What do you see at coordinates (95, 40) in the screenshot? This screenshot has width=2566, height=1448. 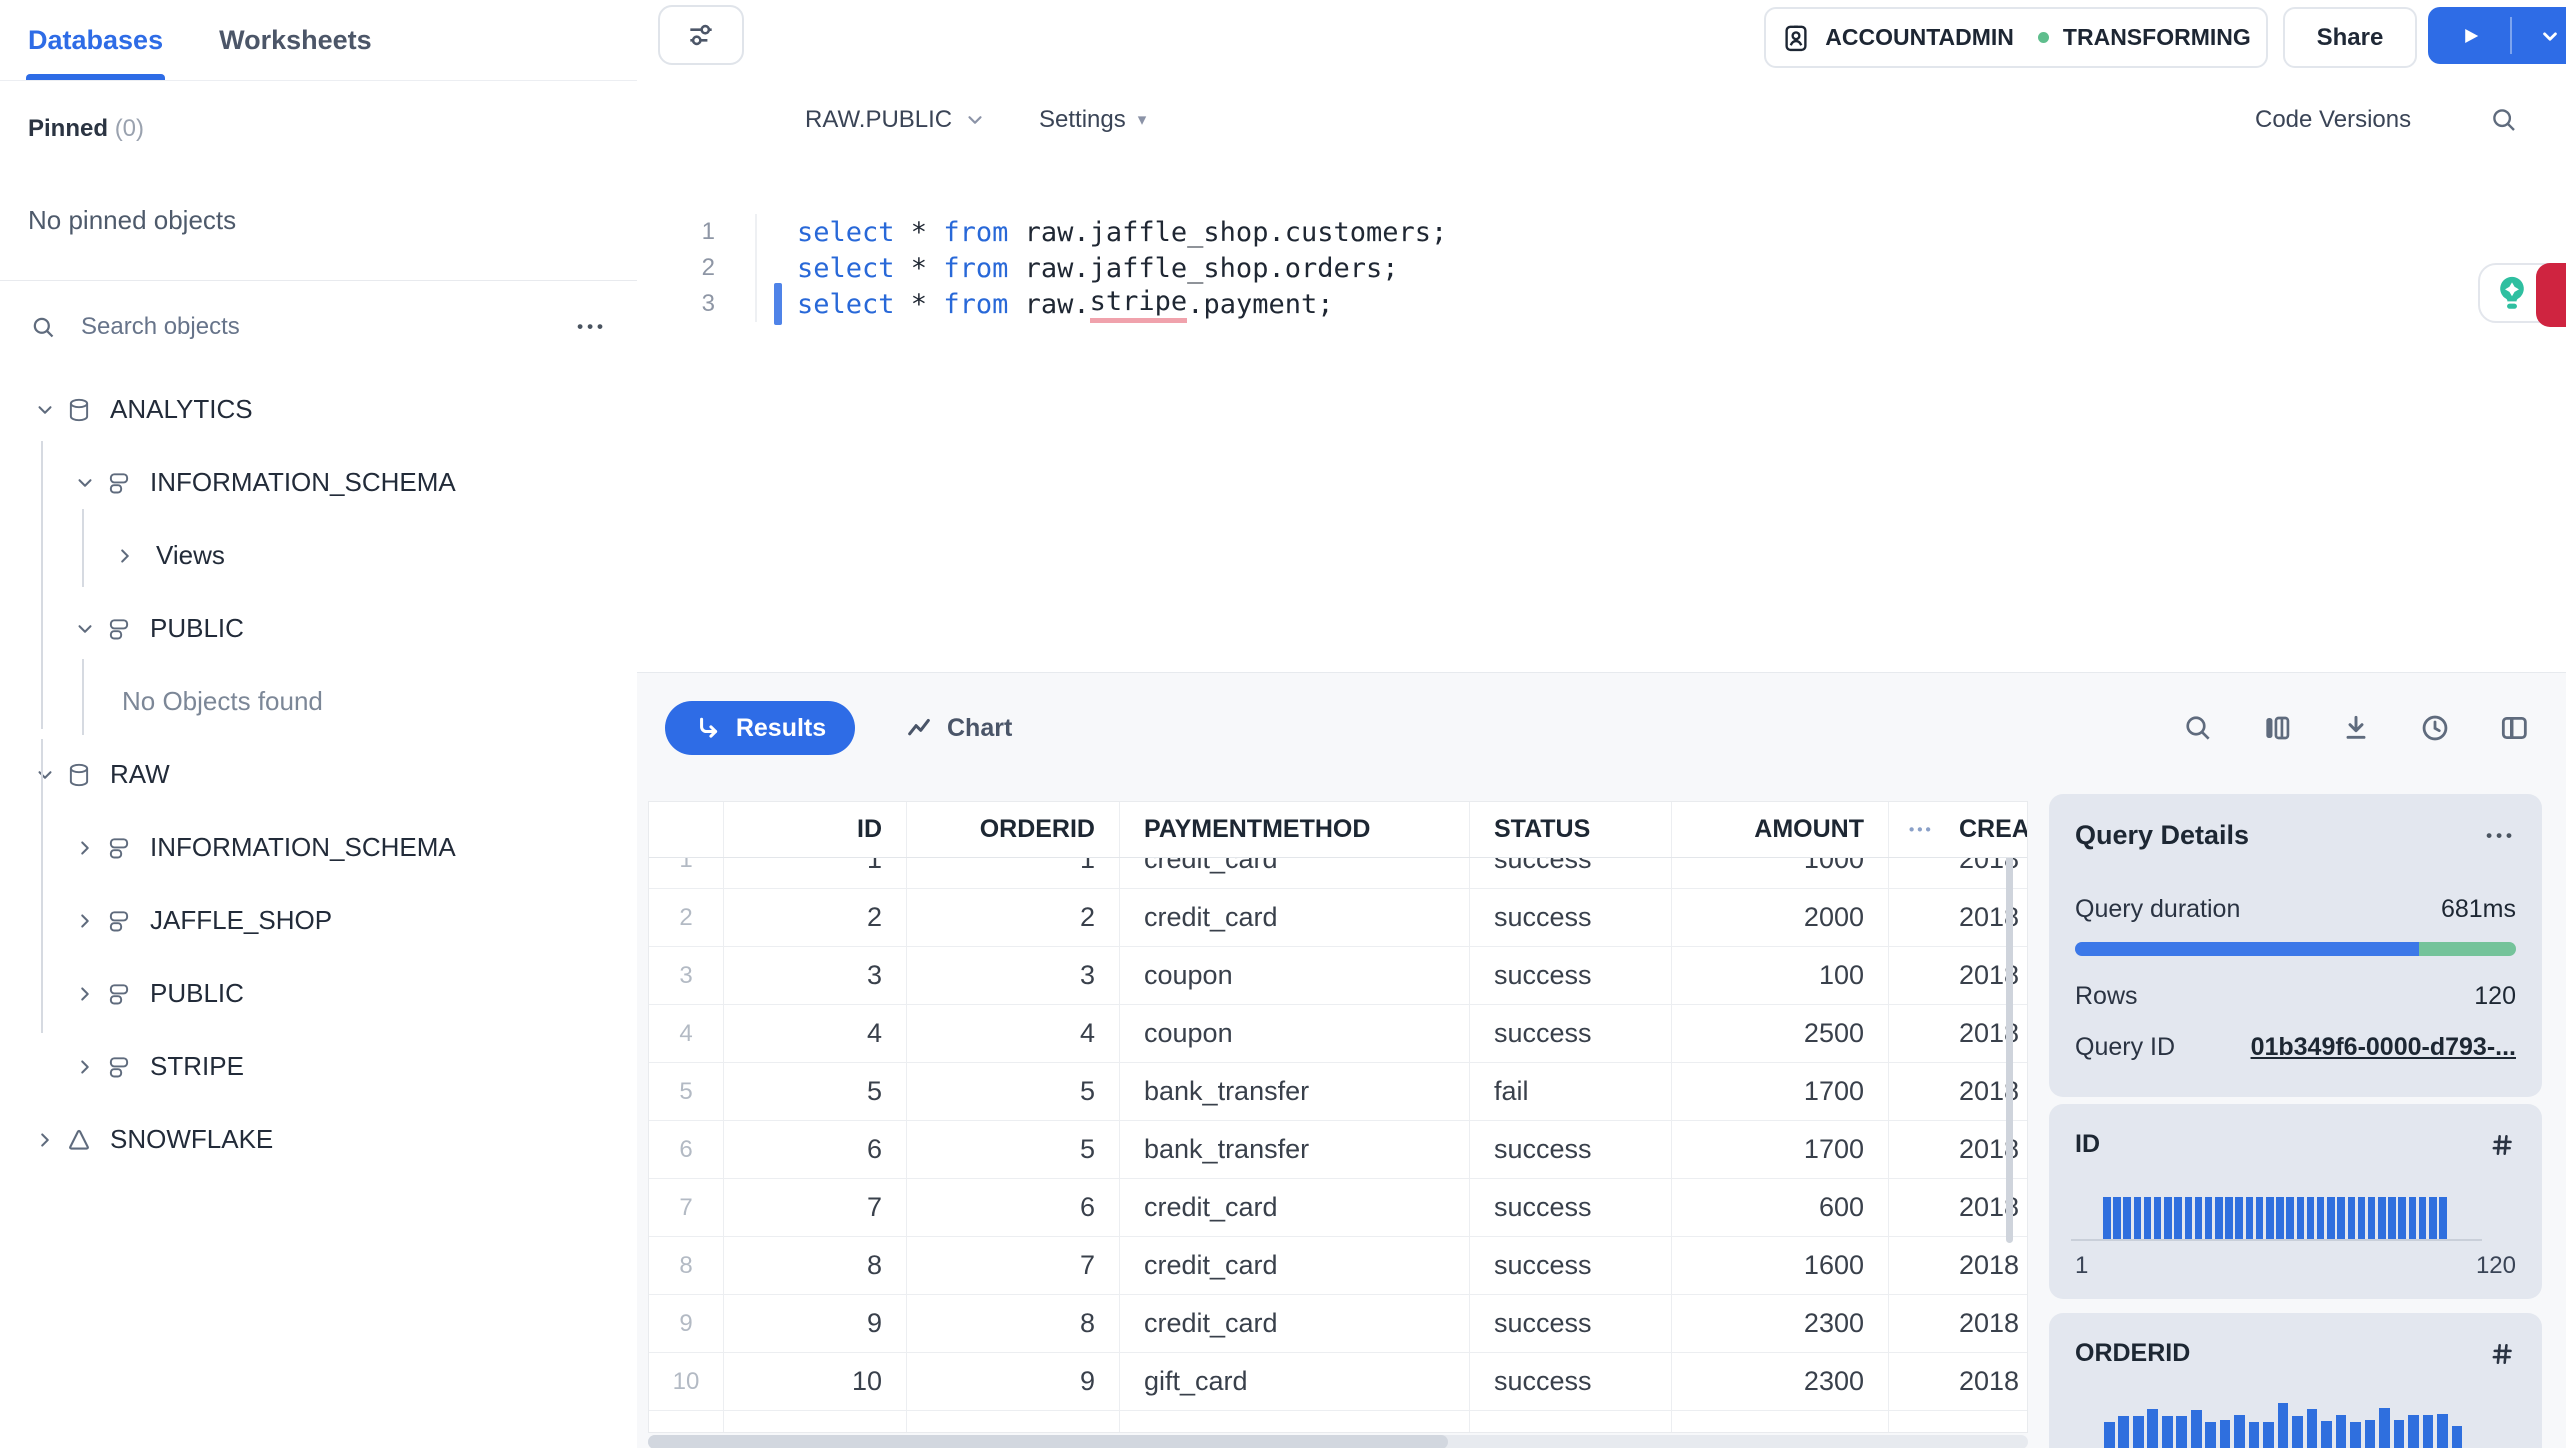 I see `tab-databases: Databases` at bounding box center [95, 40].